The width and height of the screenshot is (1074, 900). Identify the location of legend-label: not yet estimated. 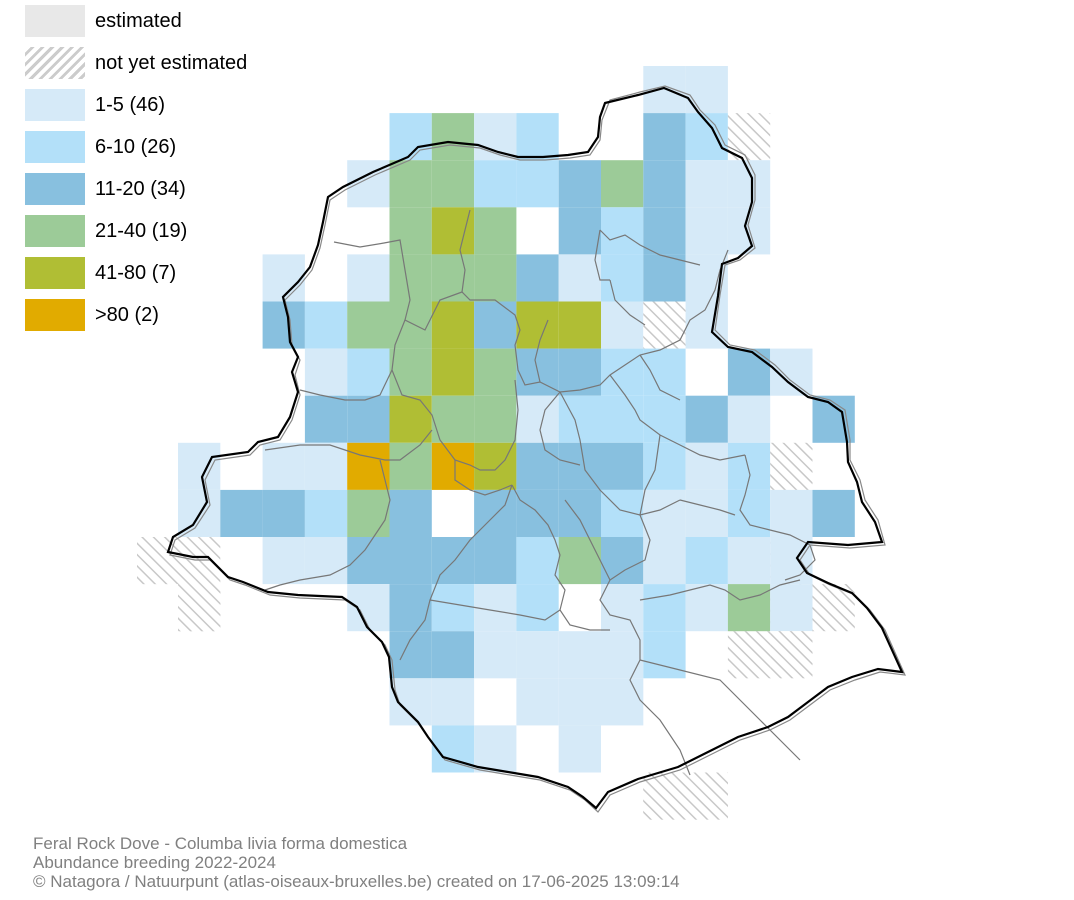
(171, 63).